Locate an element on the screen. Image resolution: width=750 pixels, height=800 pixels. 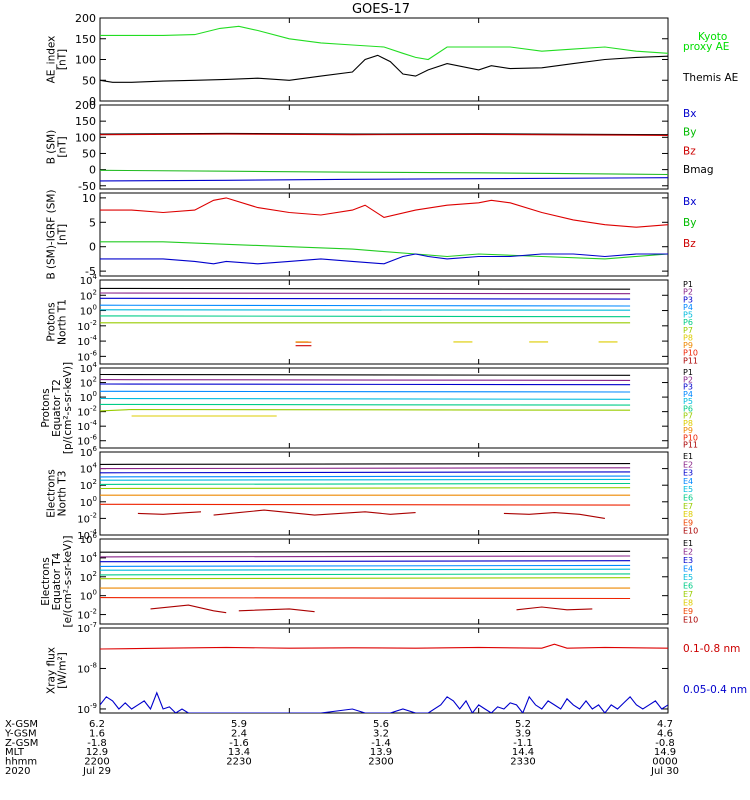
x-tick-value: 13.9 is located at coordinates (381, 752).